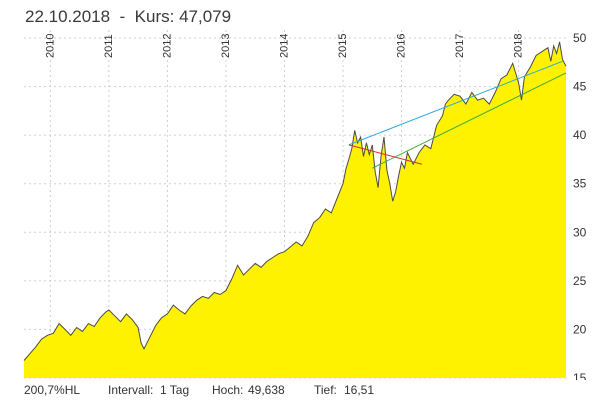  What do you see at coordinates (266, 390) in the screenshot?
I see `high-value: 49,638` at bounding box center [266, 390].